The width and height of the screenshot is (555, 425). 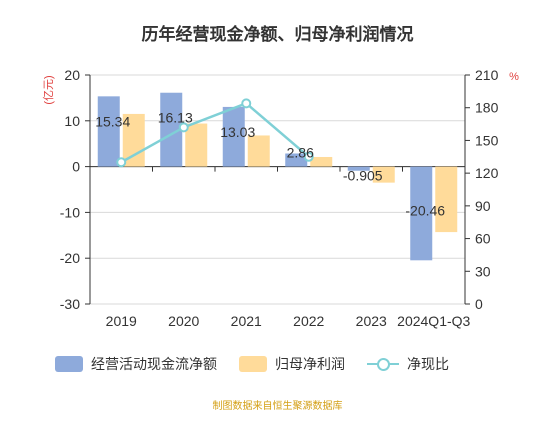 What do you see at coordinates (425, 210) in the screenshot?
I see `data-label-cashflow: -20.46` at bounding box center [425, 210].